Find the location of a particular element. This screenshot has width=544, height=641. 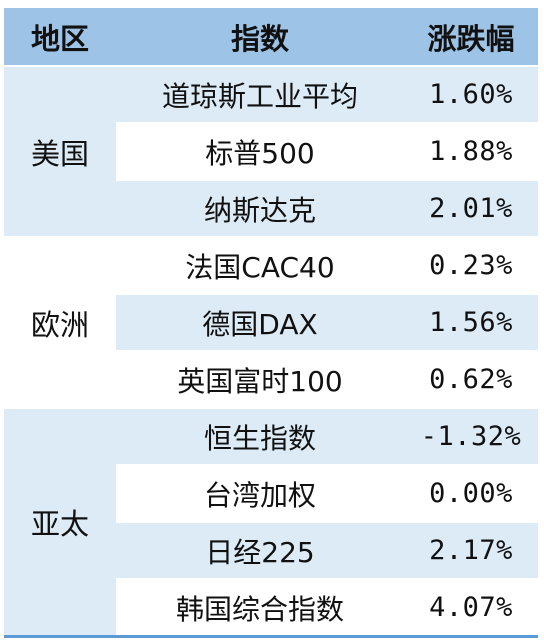

index-change: 2.01% is located at coordinates (471, 208).